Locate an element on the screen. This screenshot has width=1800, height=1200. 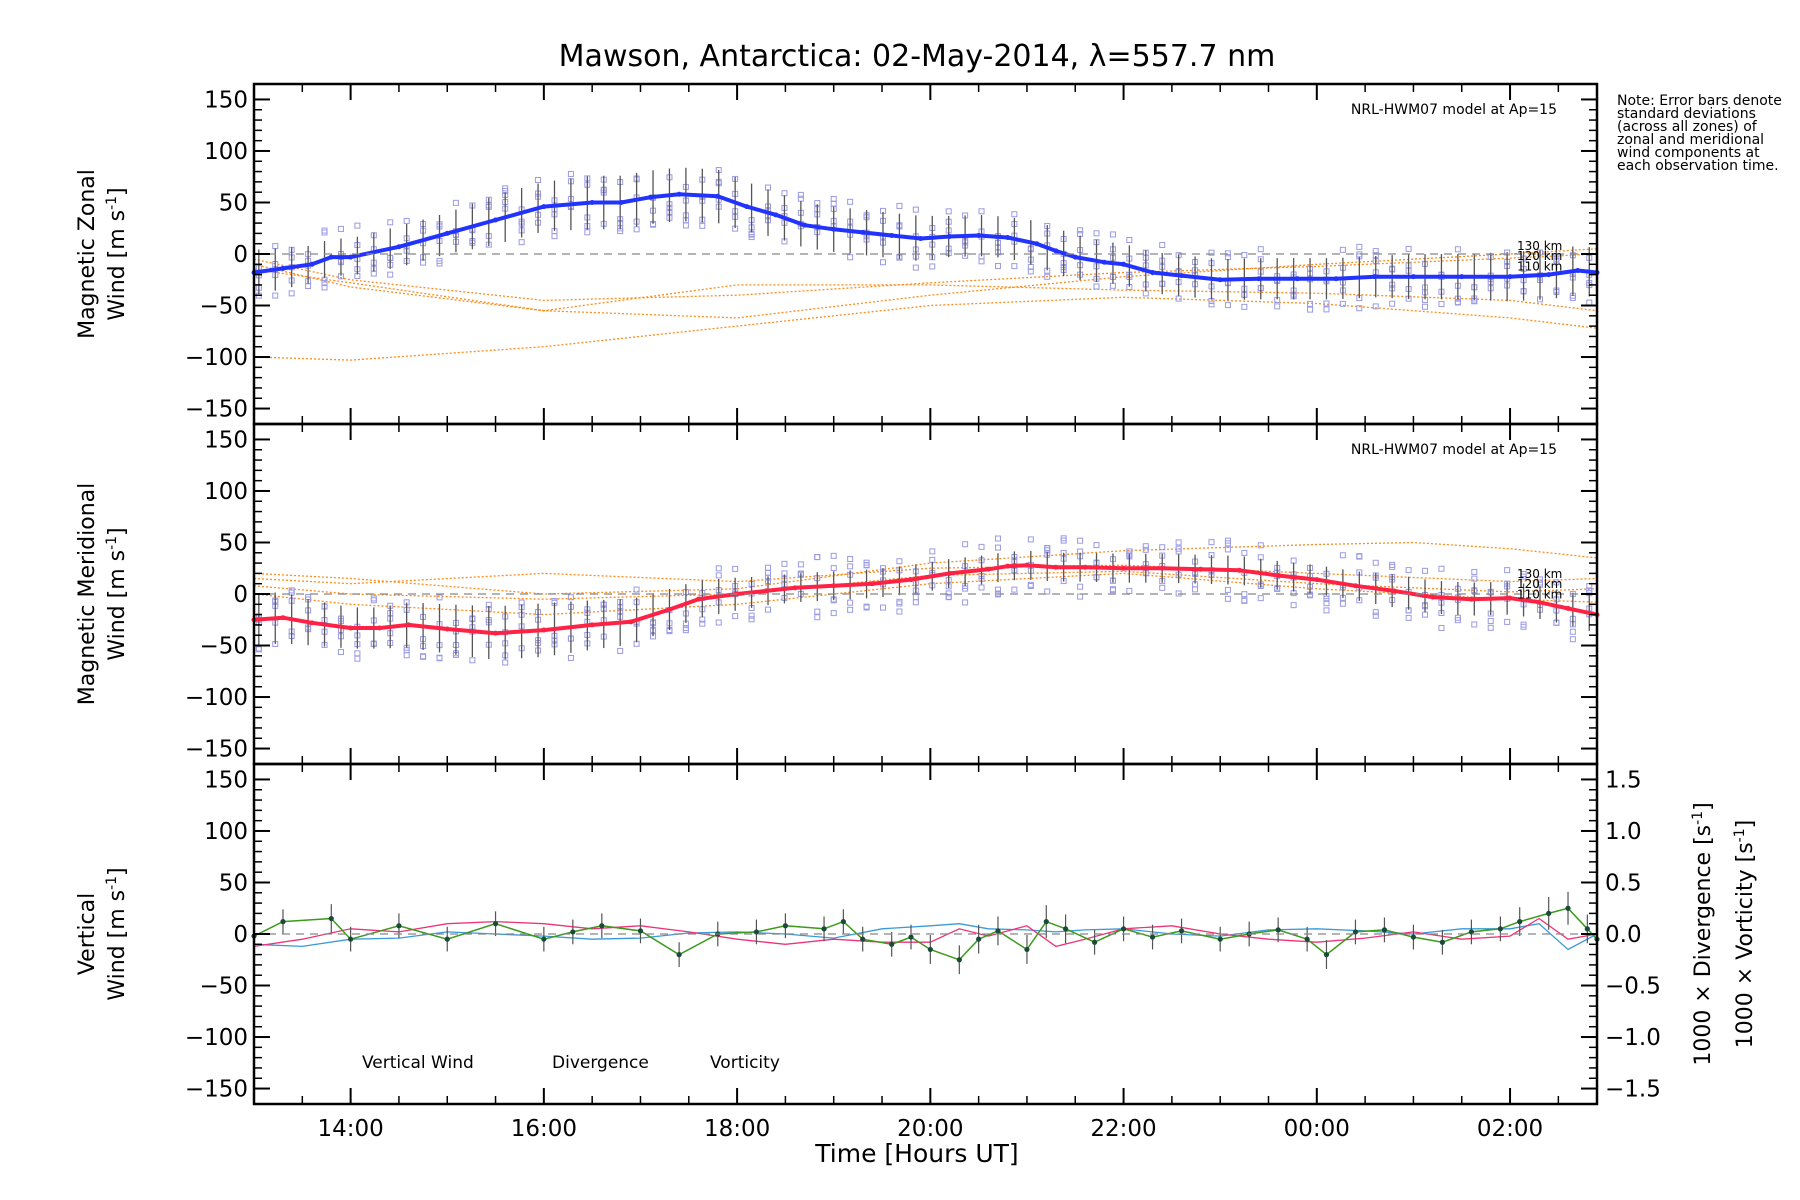
model-height-label: 110 km is located at coordinates (1539, 266).